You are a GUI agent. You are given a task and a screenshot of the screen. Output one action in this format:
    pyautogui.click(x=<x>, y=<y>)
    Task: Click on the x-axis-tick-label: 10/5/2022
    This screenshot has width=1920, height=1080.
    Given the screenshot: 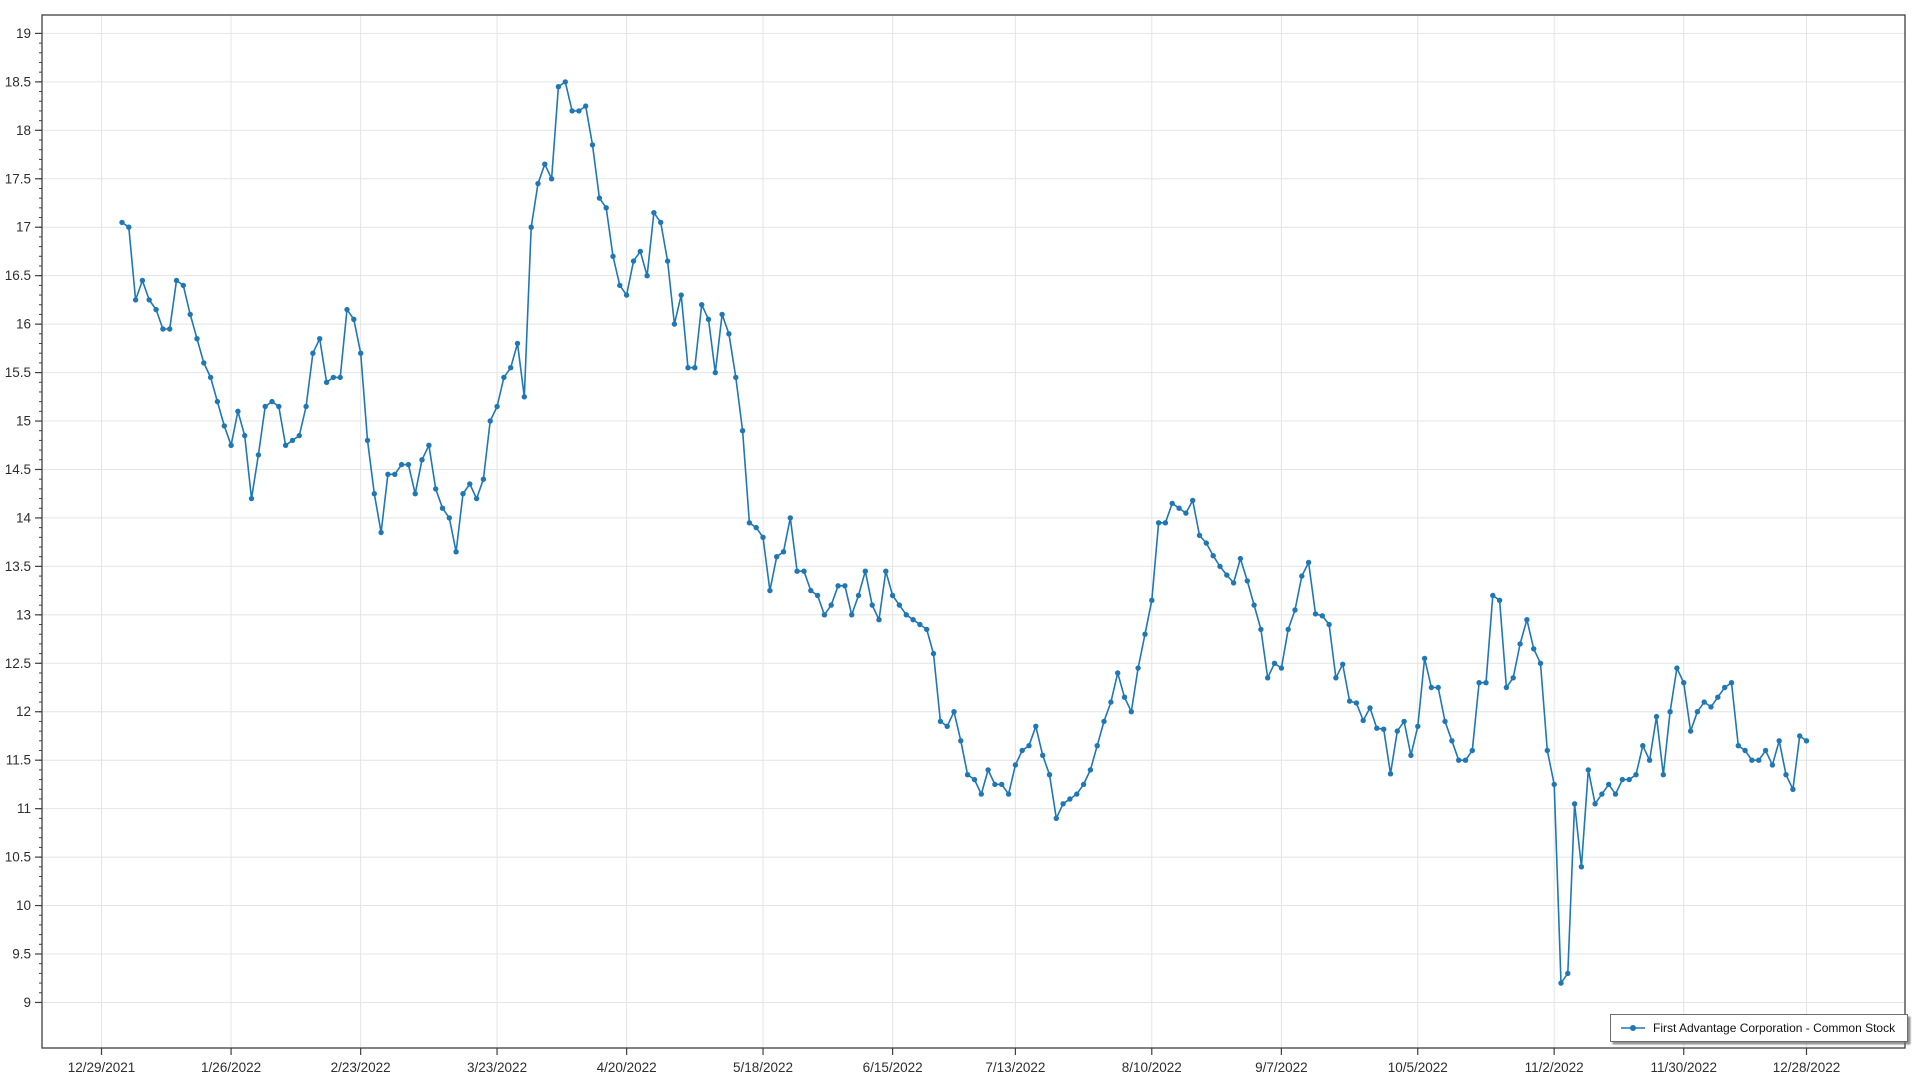 What is the action you would take?
    pyautogui.click(x=1418, y=1067)
    